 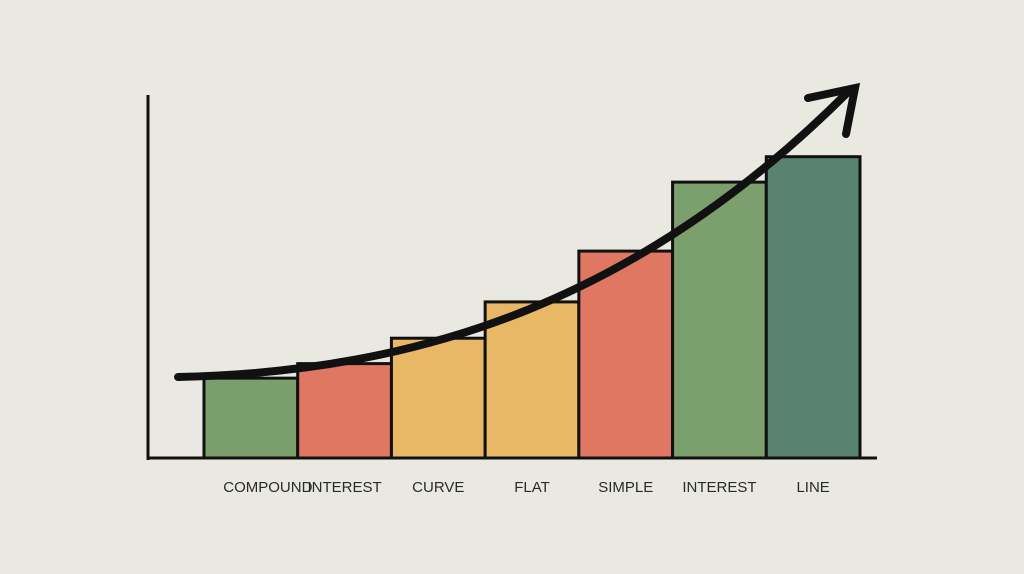 I want to click on x-tick-label: COMPOUND, so click(x=267, y=487).